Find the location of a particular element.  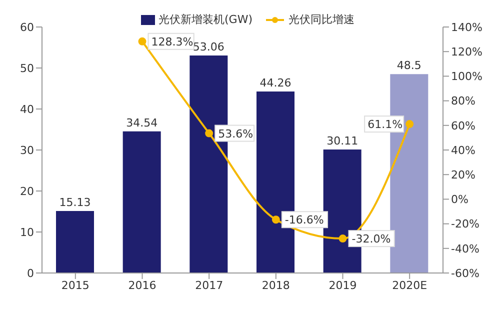

legend-label: 光伏新增装机(GW) is located at coordinates (205, 19).